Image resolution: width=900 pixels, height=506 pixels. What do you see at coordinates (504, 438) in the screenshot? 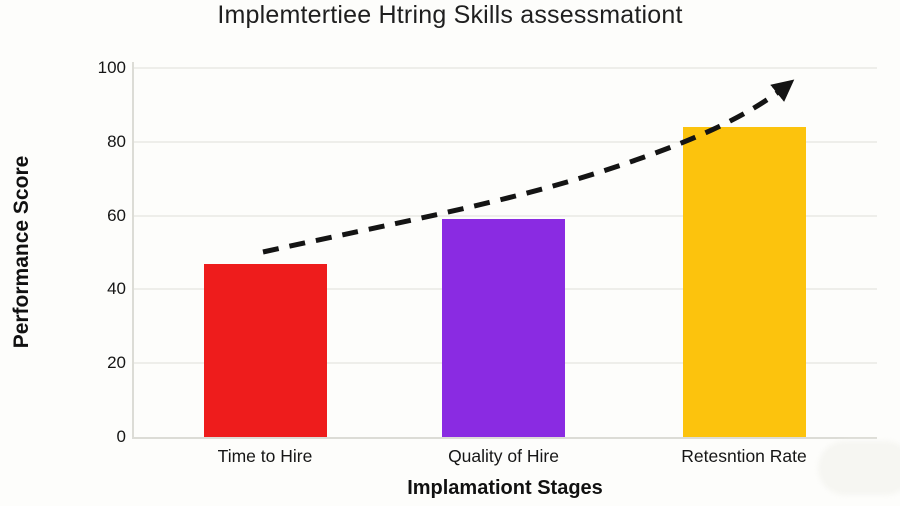
I see `x-axis-line` at bounding box center [504, 438].